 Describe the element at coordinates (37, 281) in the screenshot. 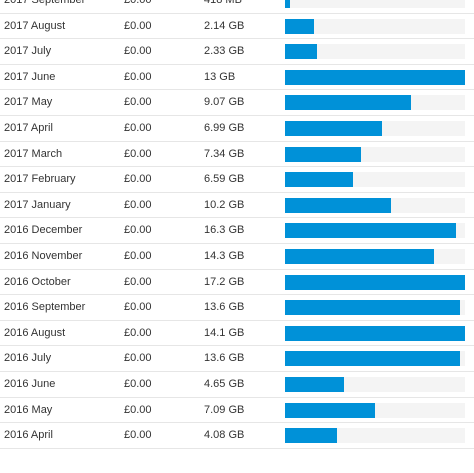

I see `month-label: 2016 October` at that location.